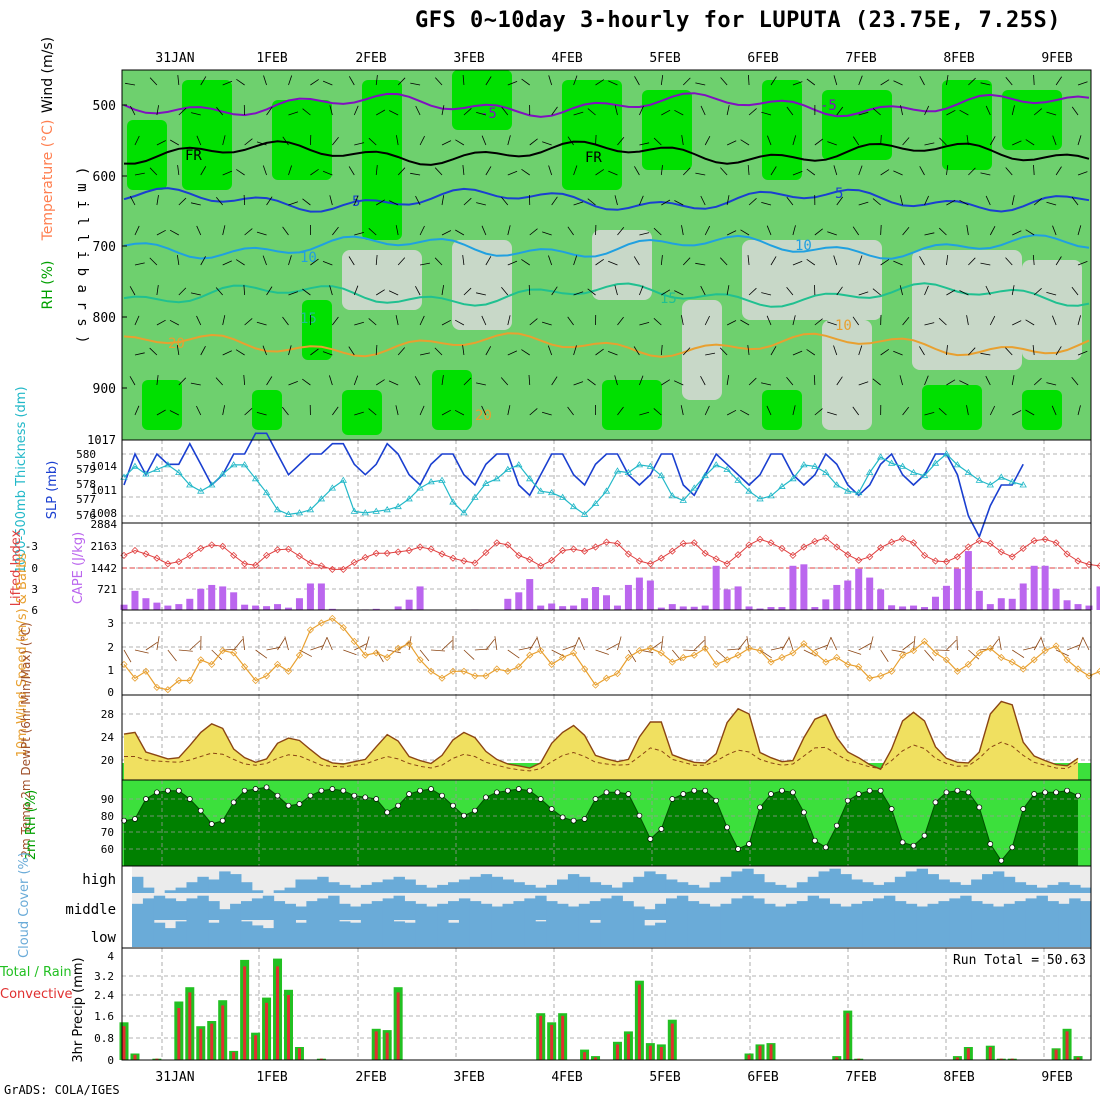 Image resolution: width=1100 pixels, height=1100 pixels. I want to click on cape-tick: 2884, so click(104, 524).